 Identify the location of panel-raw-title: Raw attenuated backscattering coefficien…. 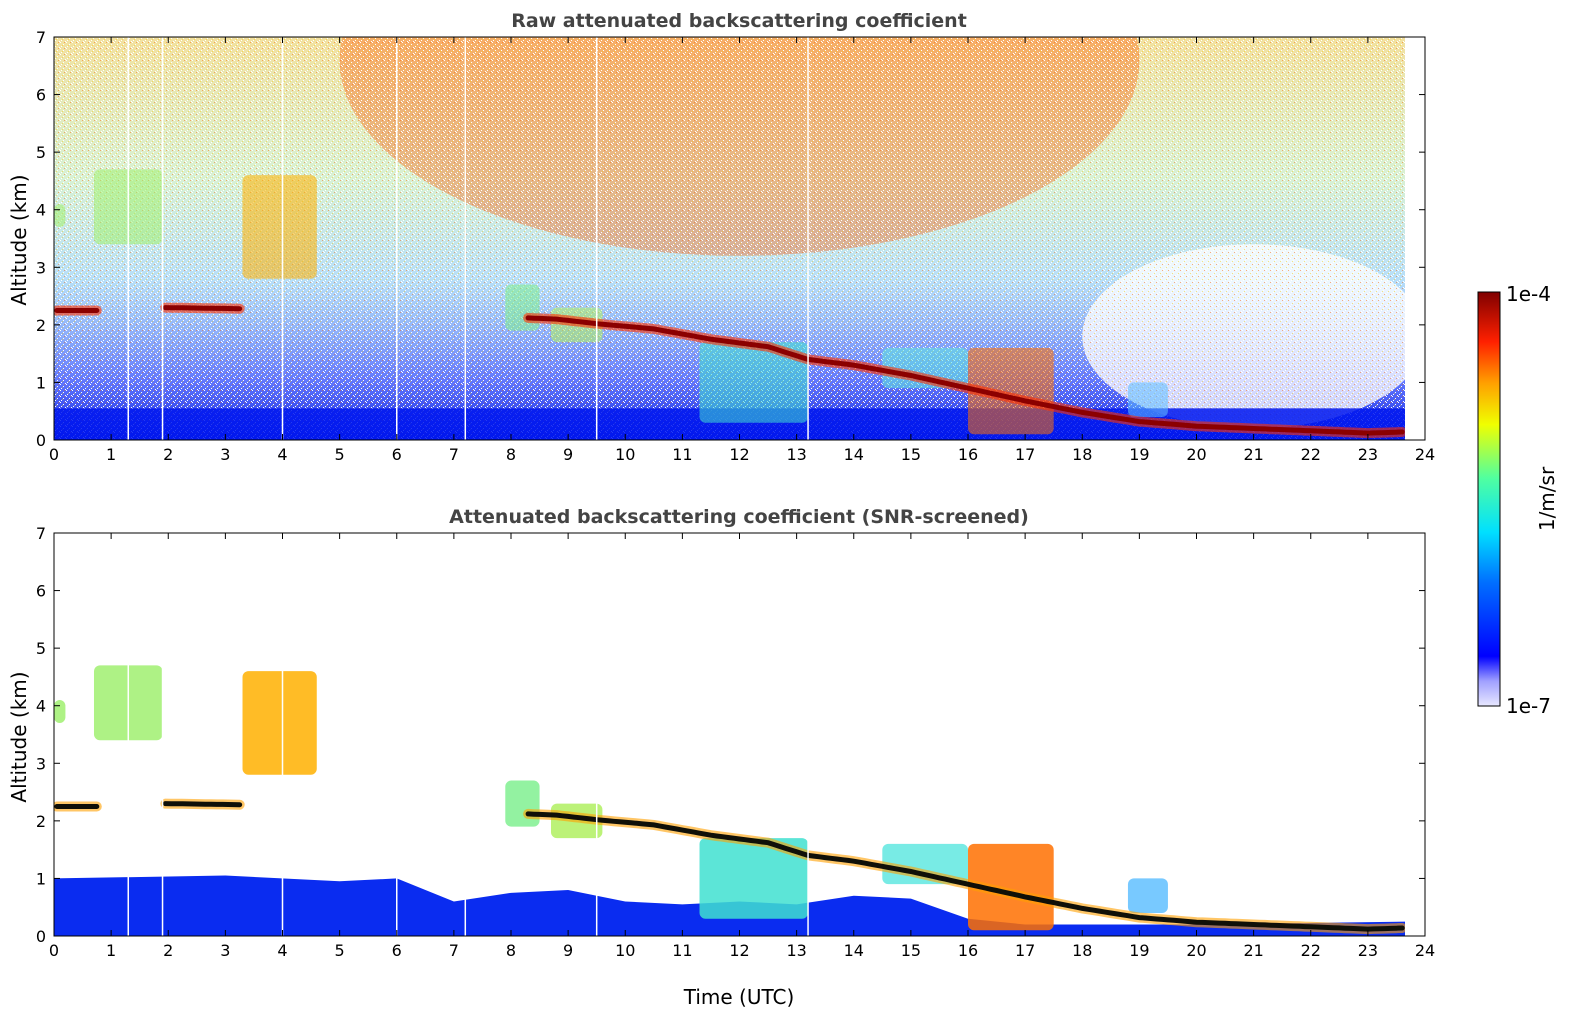
(739, 21).